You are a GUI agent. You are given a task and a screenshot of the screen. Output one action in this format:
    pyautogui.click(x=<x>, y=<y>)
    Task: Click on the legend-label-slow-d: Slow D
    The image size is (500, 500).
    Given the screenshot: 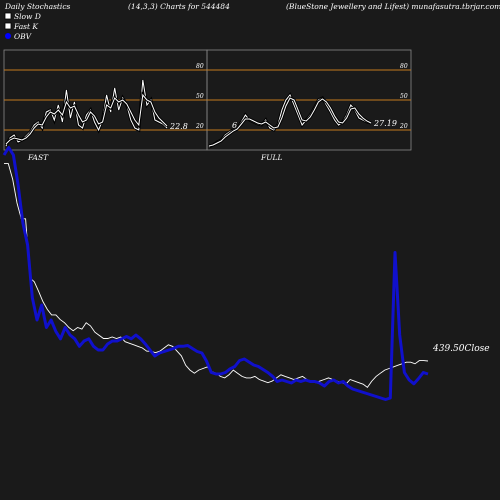 What is the action you would take?
    pyautogui.click(x=27, y=16)
    